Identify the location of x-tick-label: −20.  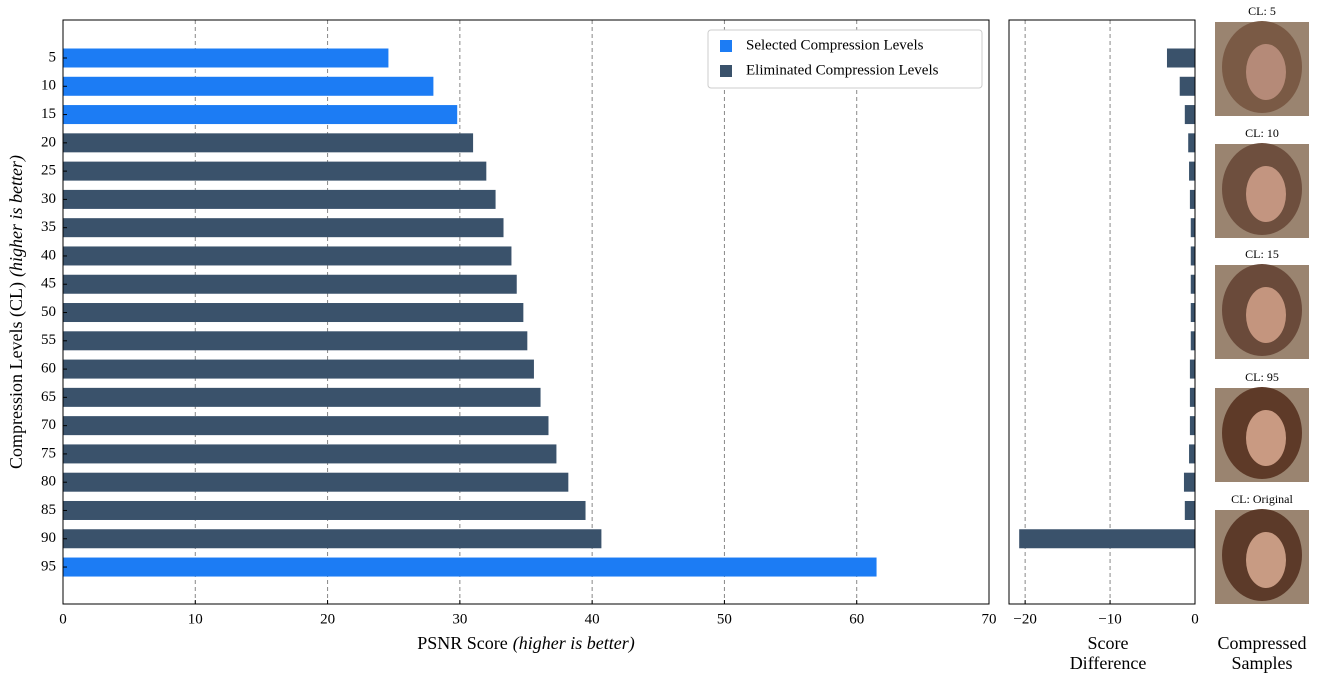
(1024, 619).